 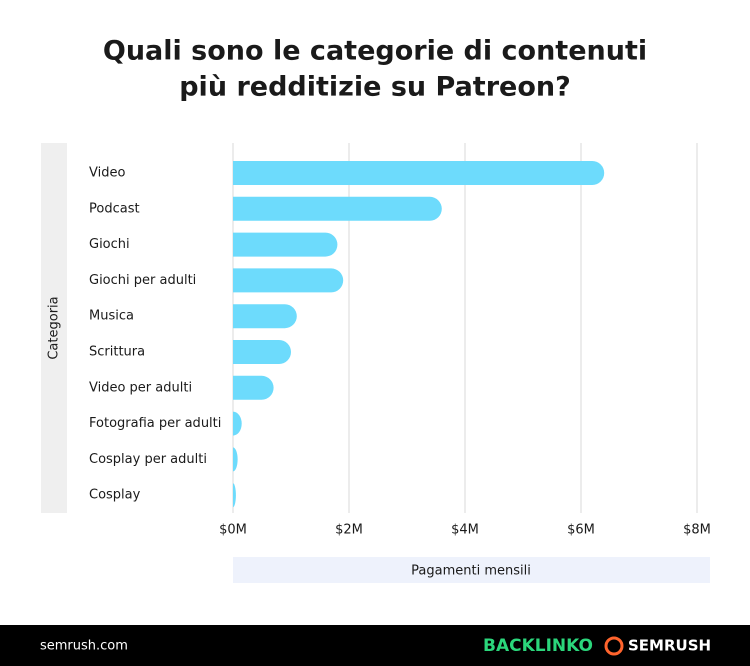 I want to click on x-tick-label: $6M, so click(x=581, y=530).